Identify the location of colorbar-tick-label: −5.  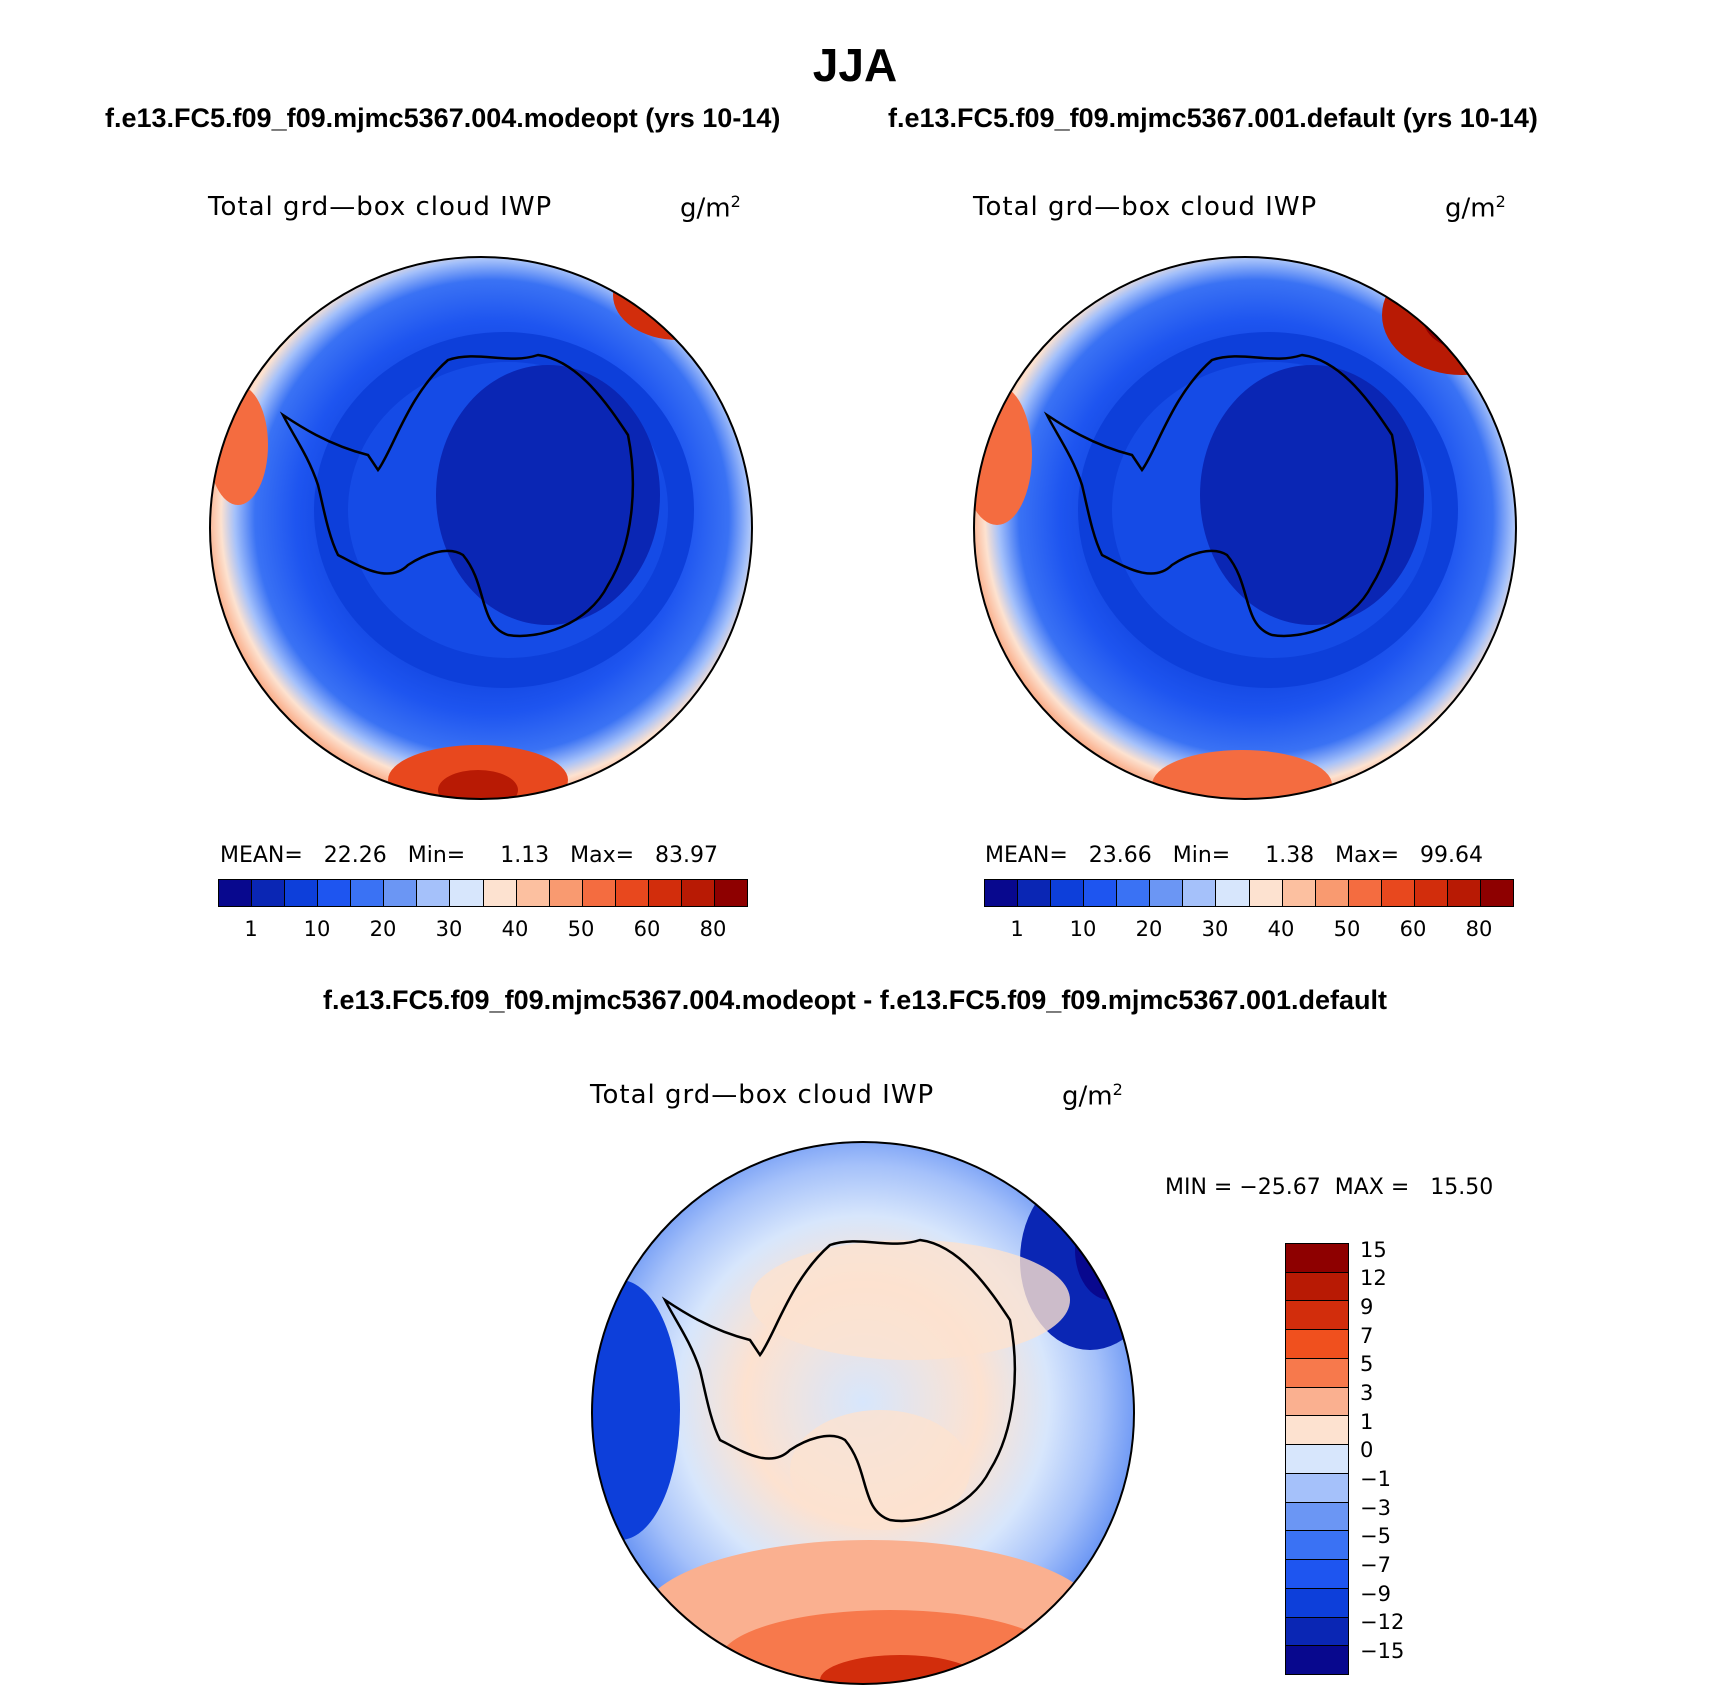
(1375, 1536).